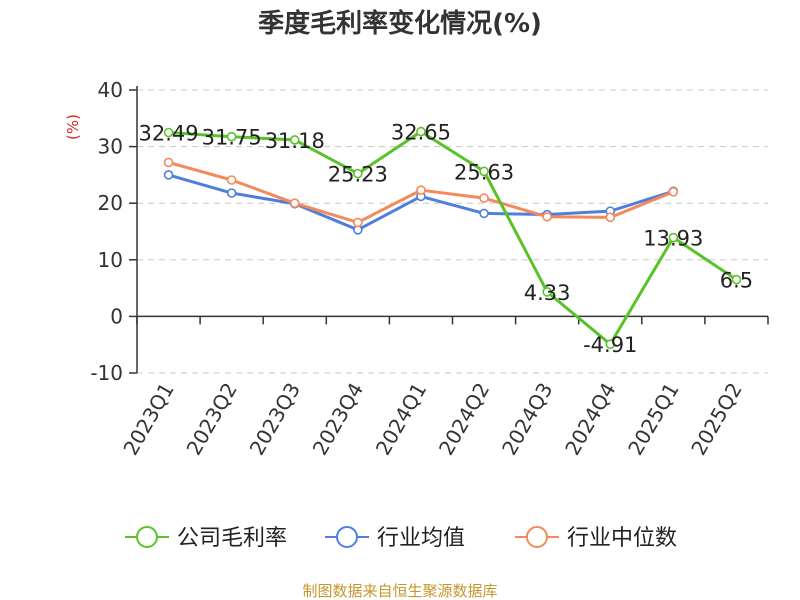 This screenshot has height=600, width=800. Describe the element at coordinates (232, 538) in the screenshot. I see `legend-label: 公司毛利率` at that location.